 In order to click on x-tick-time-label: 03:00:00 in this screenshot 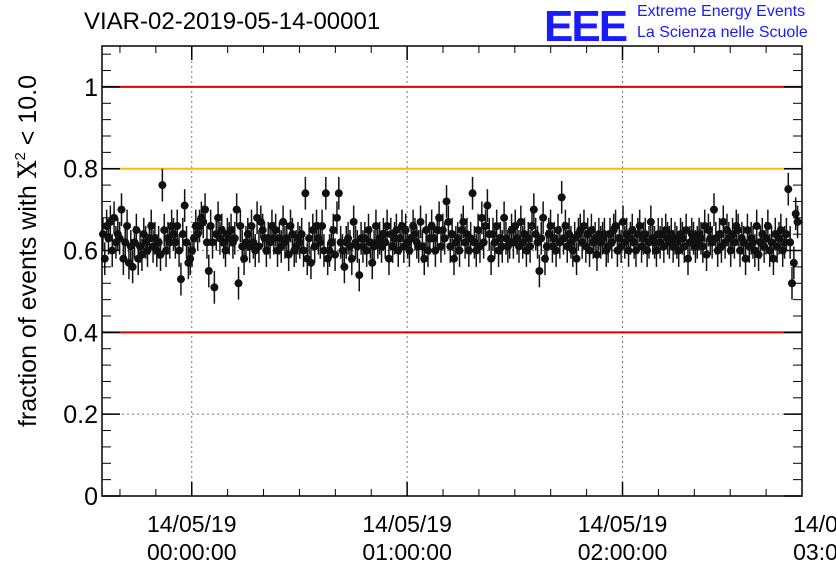, I will do `click(814, 552)`.